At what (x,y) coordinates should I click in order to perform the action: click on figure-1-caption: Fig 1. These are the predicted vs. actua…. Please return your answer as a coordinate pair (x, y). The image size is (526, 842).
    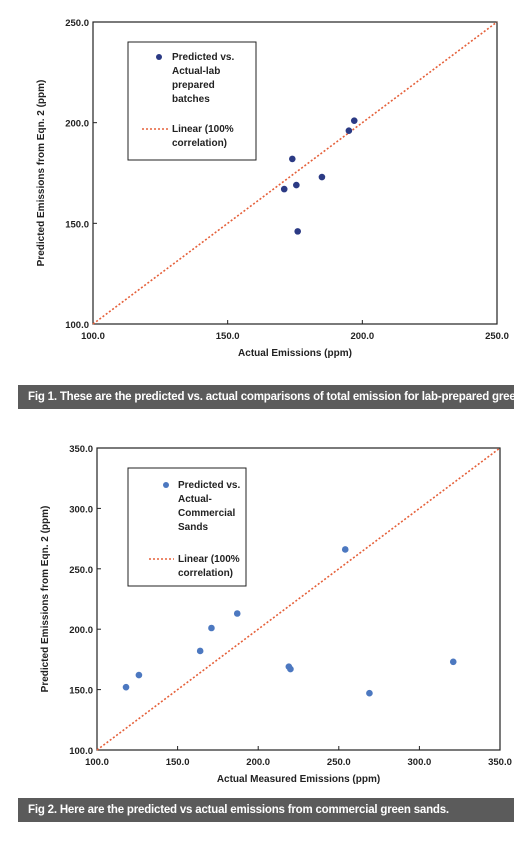
    Looking at the image, I should click on (266, 397).